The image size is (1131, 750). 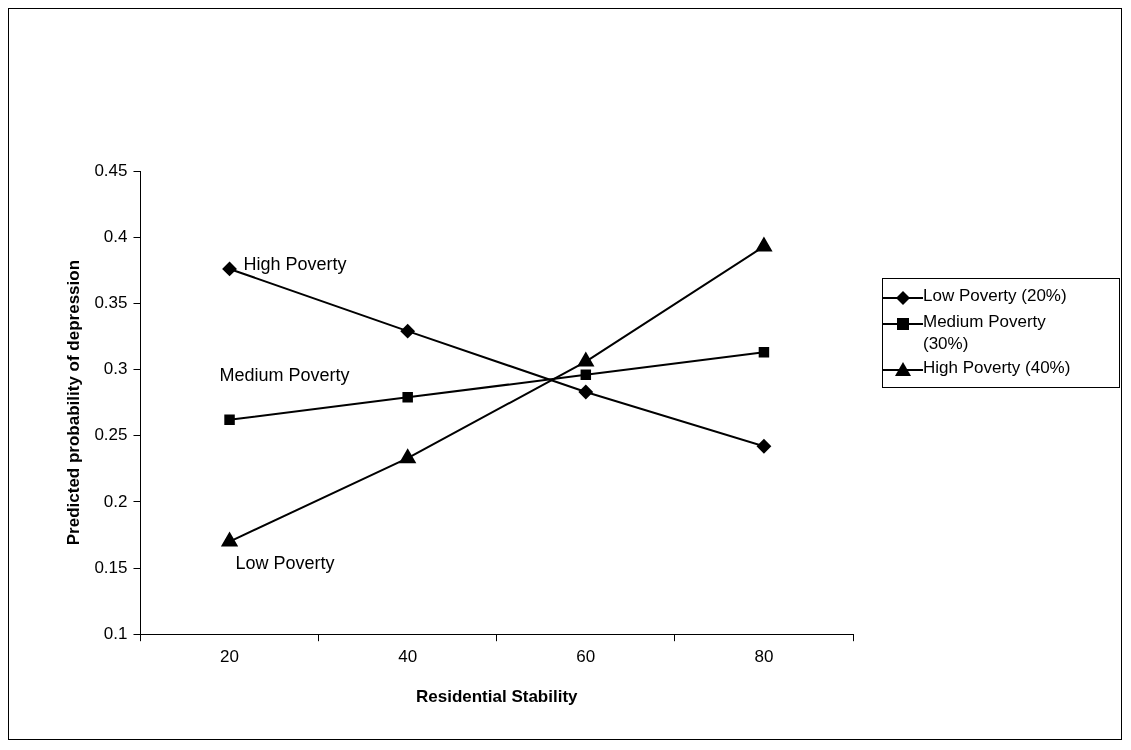 What do you see at coordinates (295, 263) in the screenshot?
I see `annotation: High Poverty` at bounding box center [295, 263].